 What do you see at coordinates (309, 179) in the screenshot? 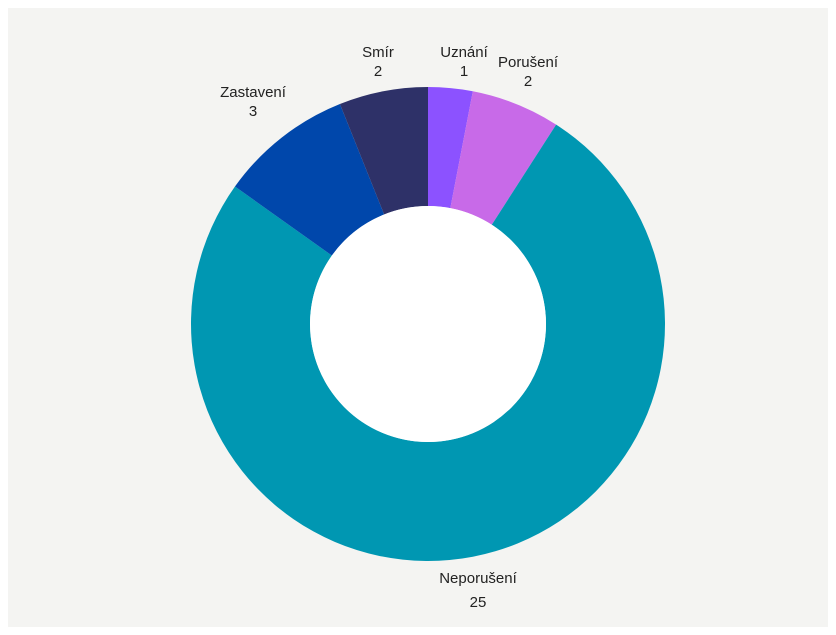
I see `slice-zastaveni` at bounding box center [309, 179].